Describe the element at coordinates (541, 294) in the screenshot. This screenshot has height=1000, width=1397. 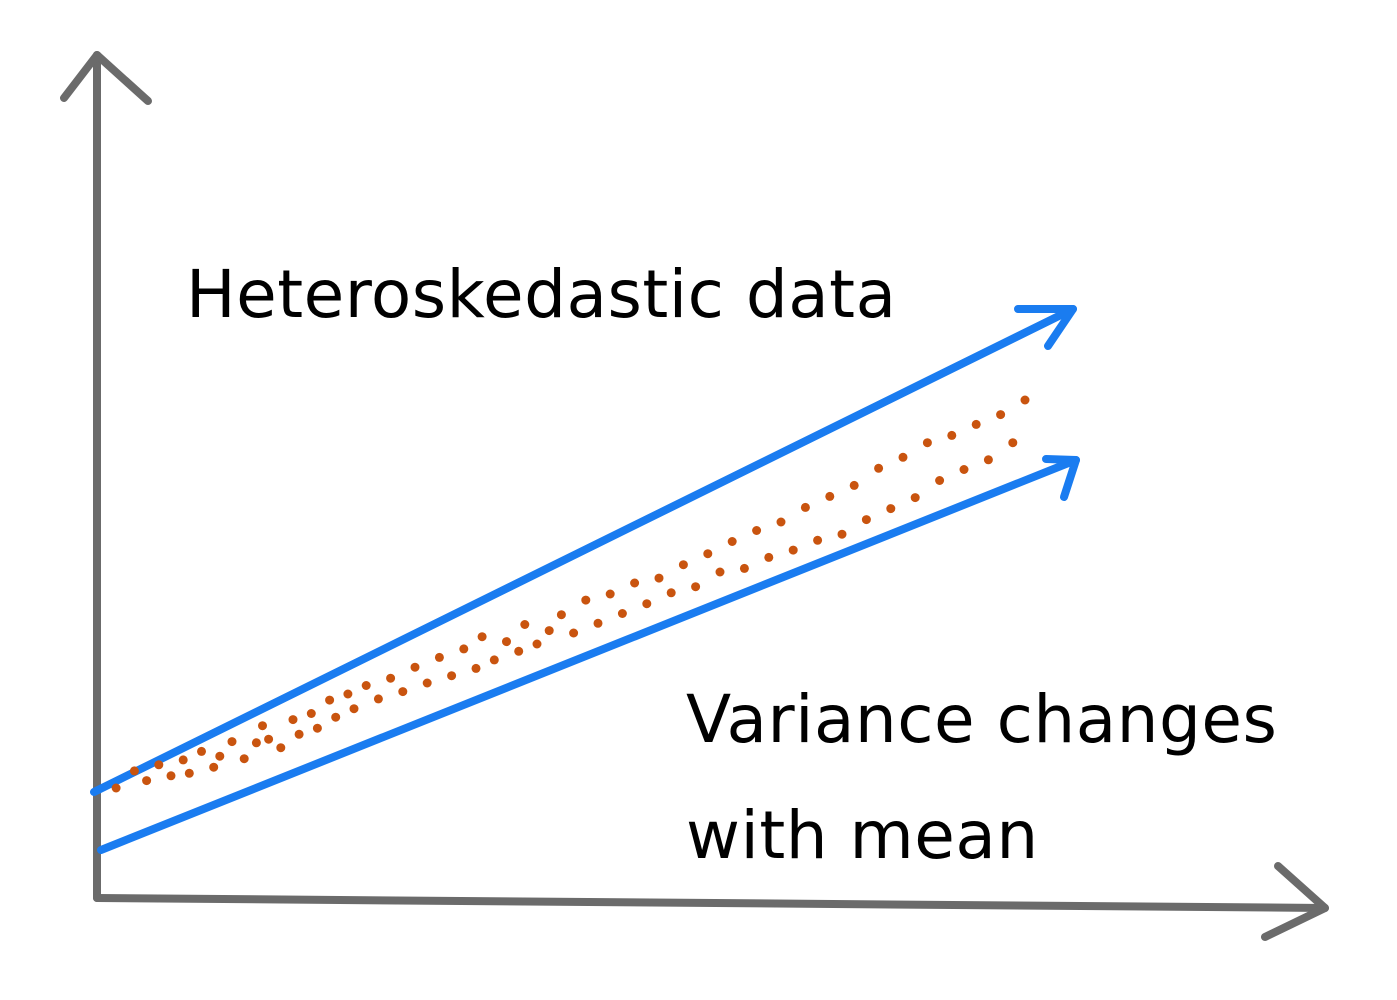
I see `diagram-title: Heteroskedastic data` at that location.